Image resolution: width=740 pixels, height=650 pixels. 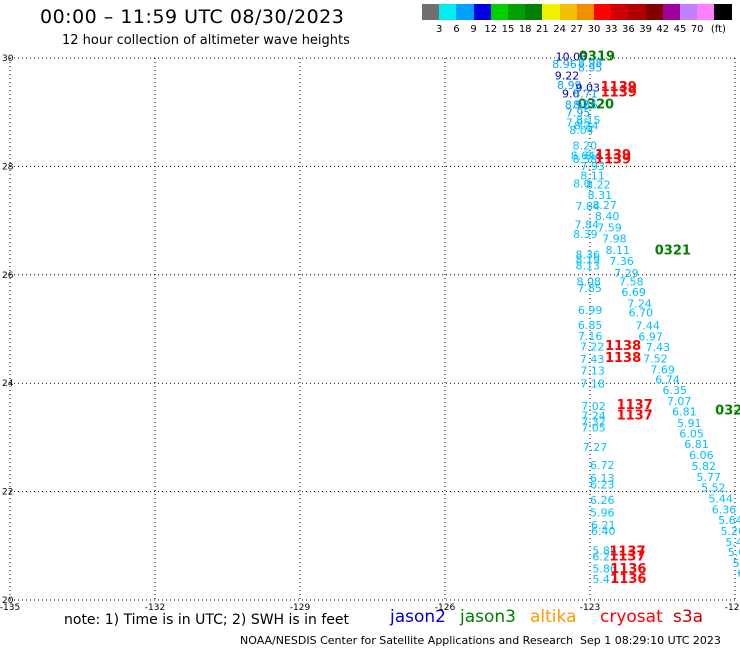 I want to click on wave-height-label: 6.23, so click(x=602, y=484).